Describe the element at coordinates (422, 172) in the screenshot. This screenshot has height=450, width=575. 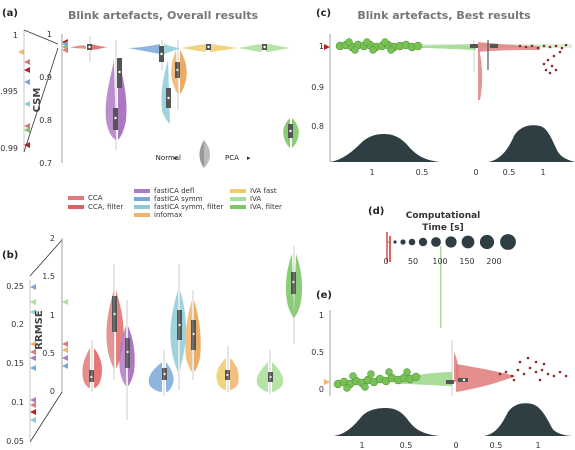
I see `xtick-c-05a: 0.5` at that location.